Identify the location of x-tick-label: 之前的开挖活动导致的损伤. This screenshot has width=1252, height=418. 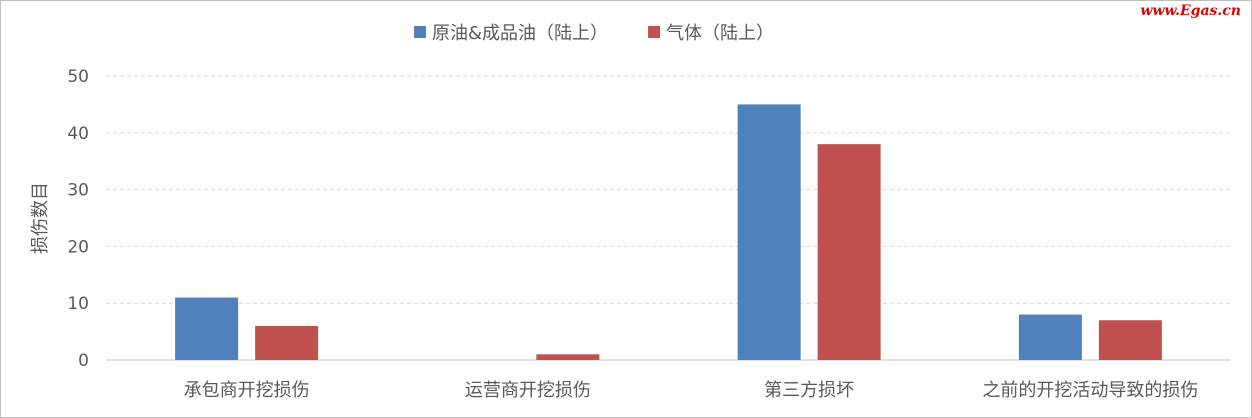
(1090, 390).